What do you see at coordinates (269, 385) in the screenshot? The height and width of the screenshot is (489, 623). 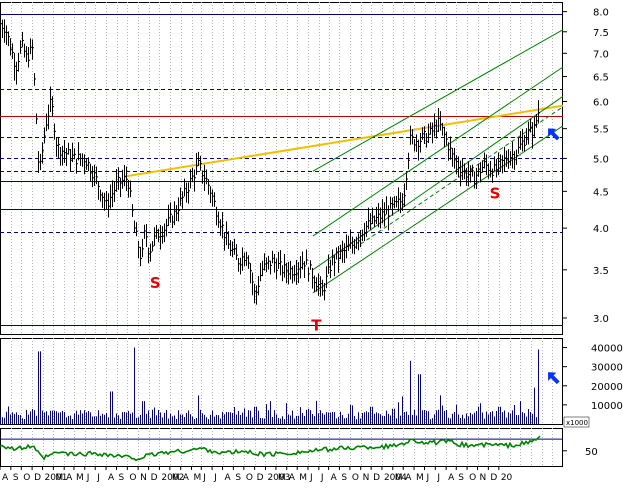 I see `volume-bars` at bounding box center [269, 385].